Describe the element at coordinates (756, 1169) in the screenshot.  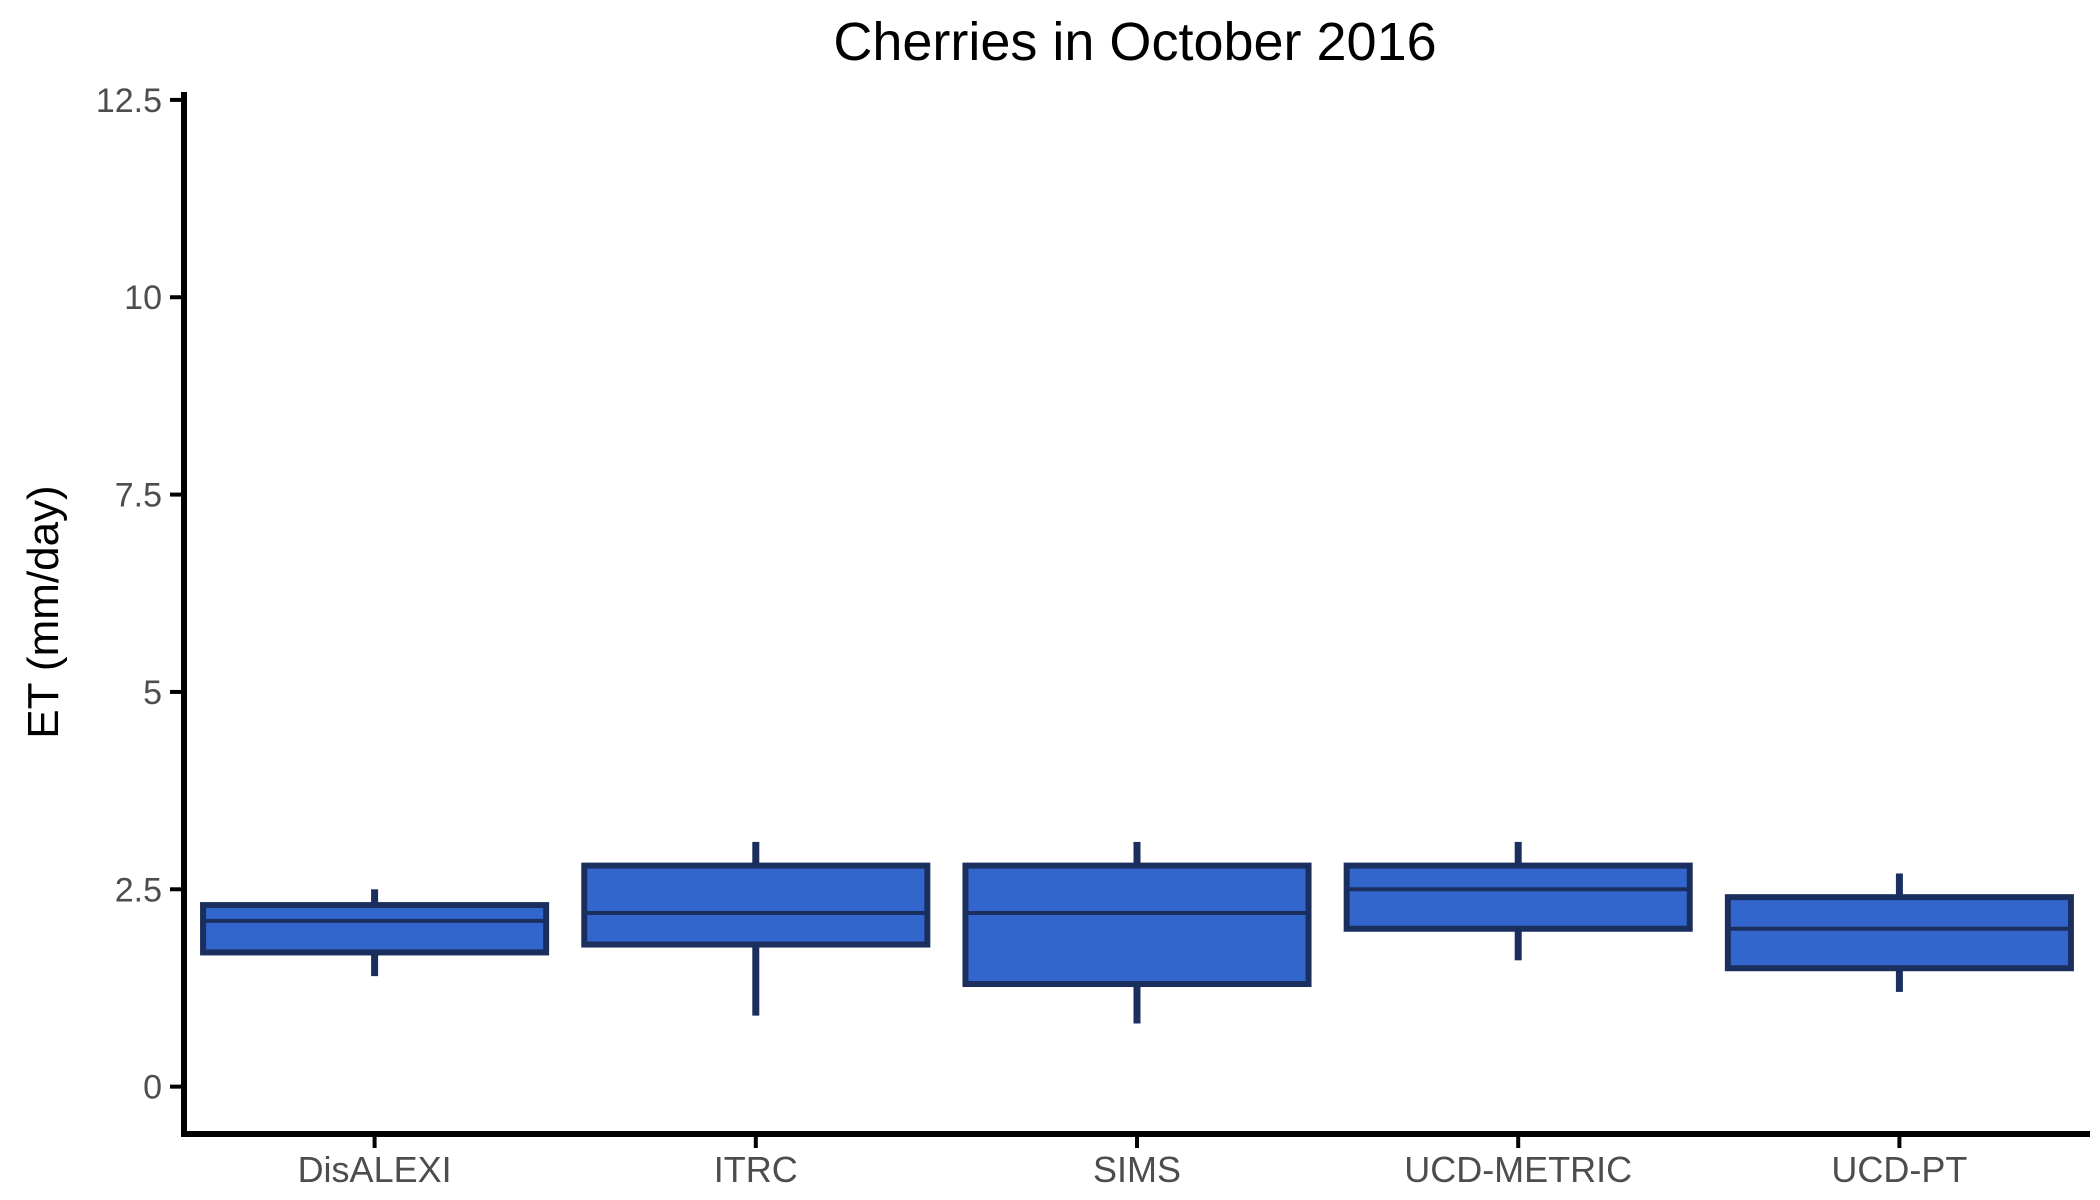
I see `x-tick-label: ITRC` at that location.